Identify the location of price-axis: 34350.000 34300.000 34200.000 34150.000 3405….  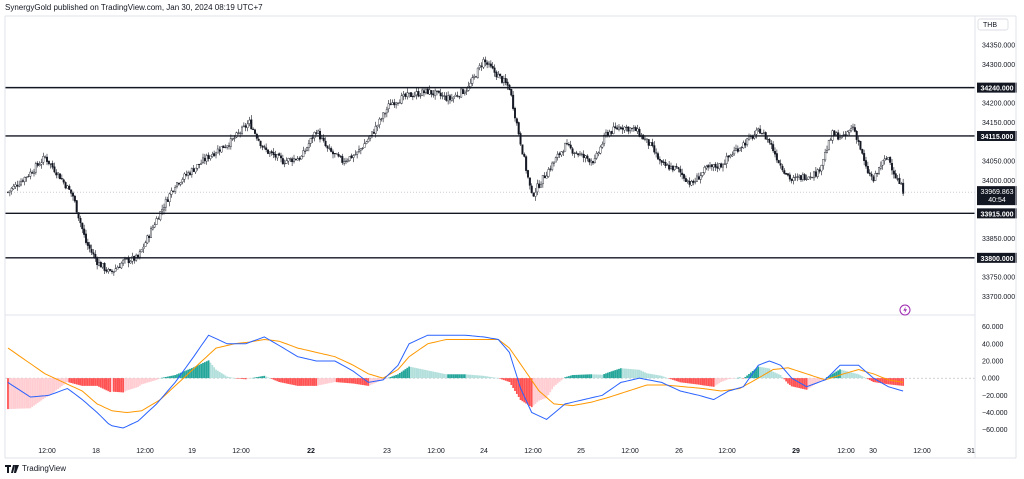
(998, 172).